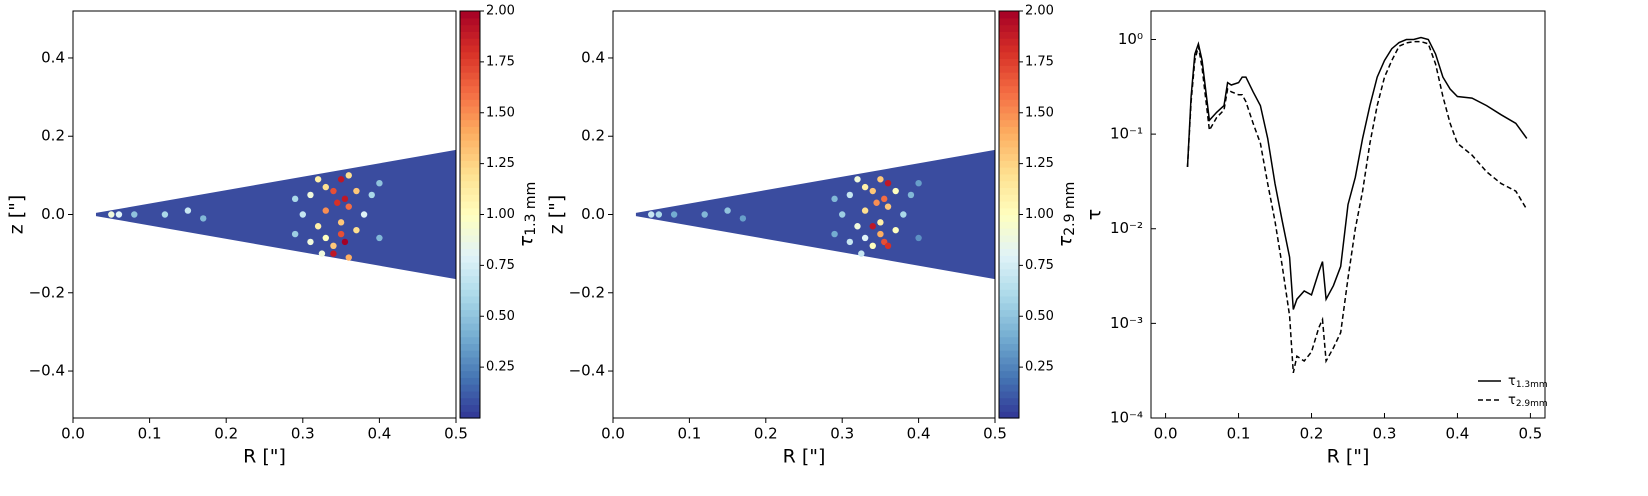  I want to click on colorbar-tick-label: 1.75, so click(500, 61).